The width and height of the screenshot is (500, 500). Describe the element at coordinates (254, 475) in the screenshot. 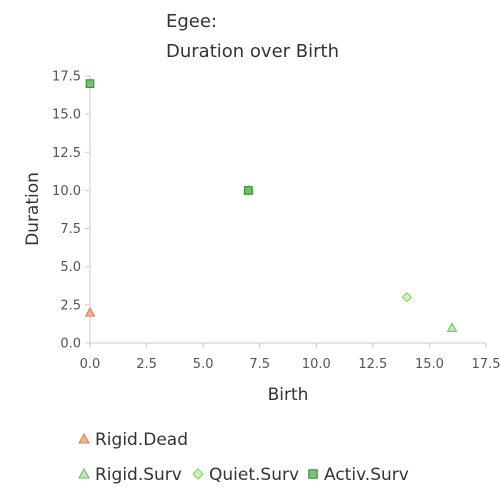

I see `legend-label: Quiet.Surv` at that location.